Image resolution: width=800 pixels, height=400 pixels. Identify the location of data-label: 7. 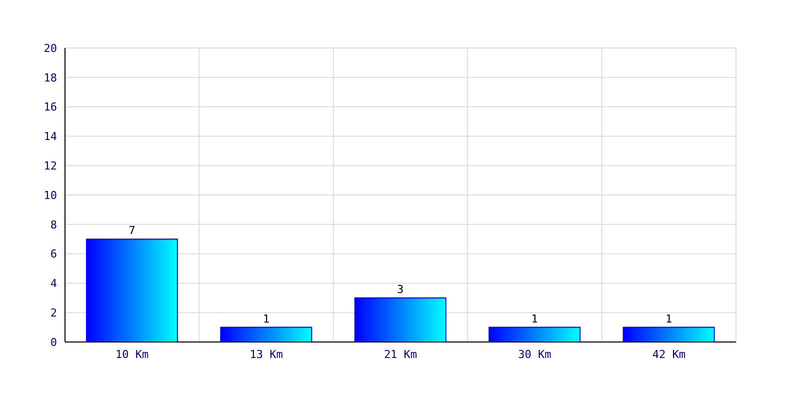
(132, 231).